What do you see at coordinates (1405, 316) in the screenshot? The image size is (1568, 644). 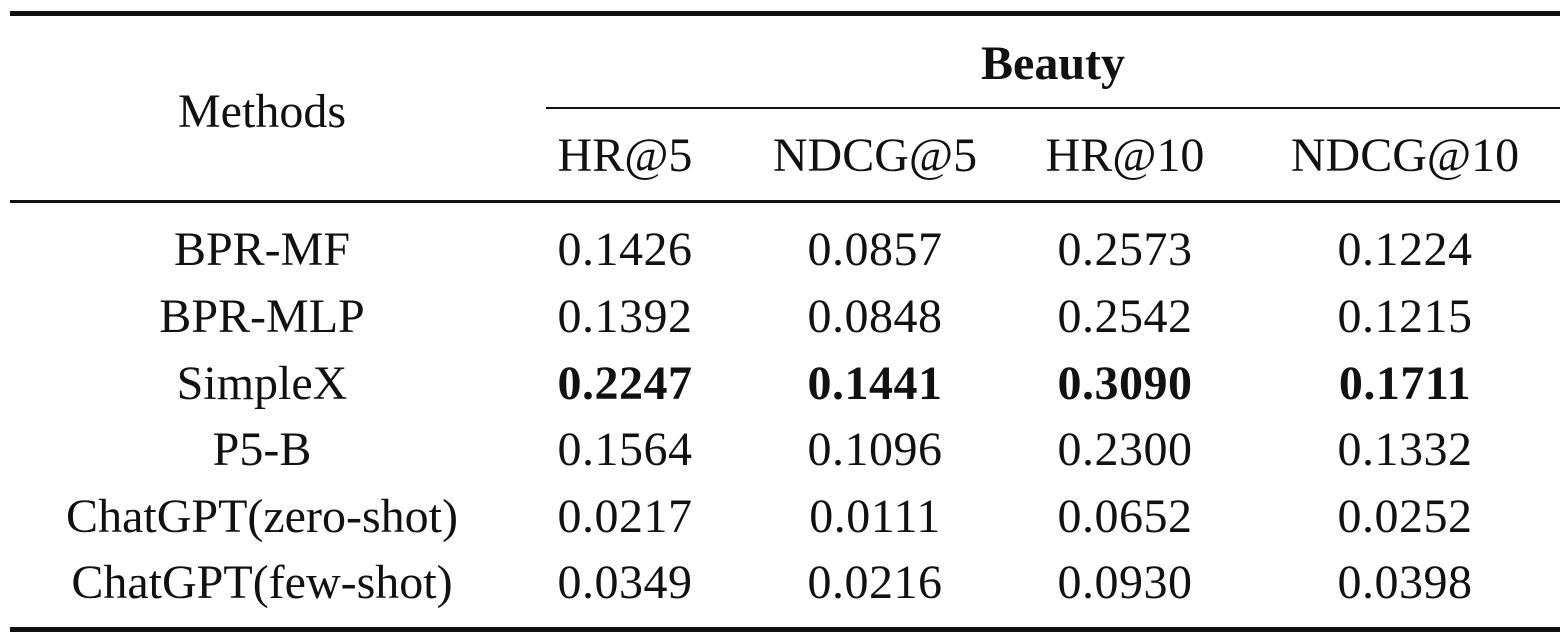 I see `table-cell: 0.1215` at bounding box center [1405, 316].